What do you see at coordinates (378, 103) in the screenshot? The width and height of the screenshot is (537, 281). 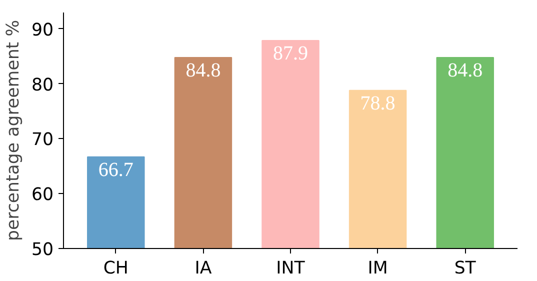 I see `data-label: 78.8` at bounding box center [378, 103].